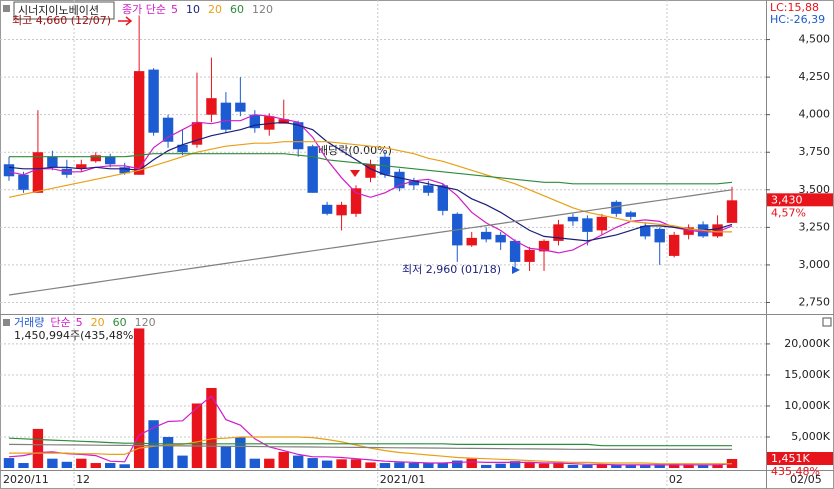 This screenshot has width=834, height=489. Describe the element at coordinates (355, 173) in the screenshot. I see `dividend-marker` at that location.